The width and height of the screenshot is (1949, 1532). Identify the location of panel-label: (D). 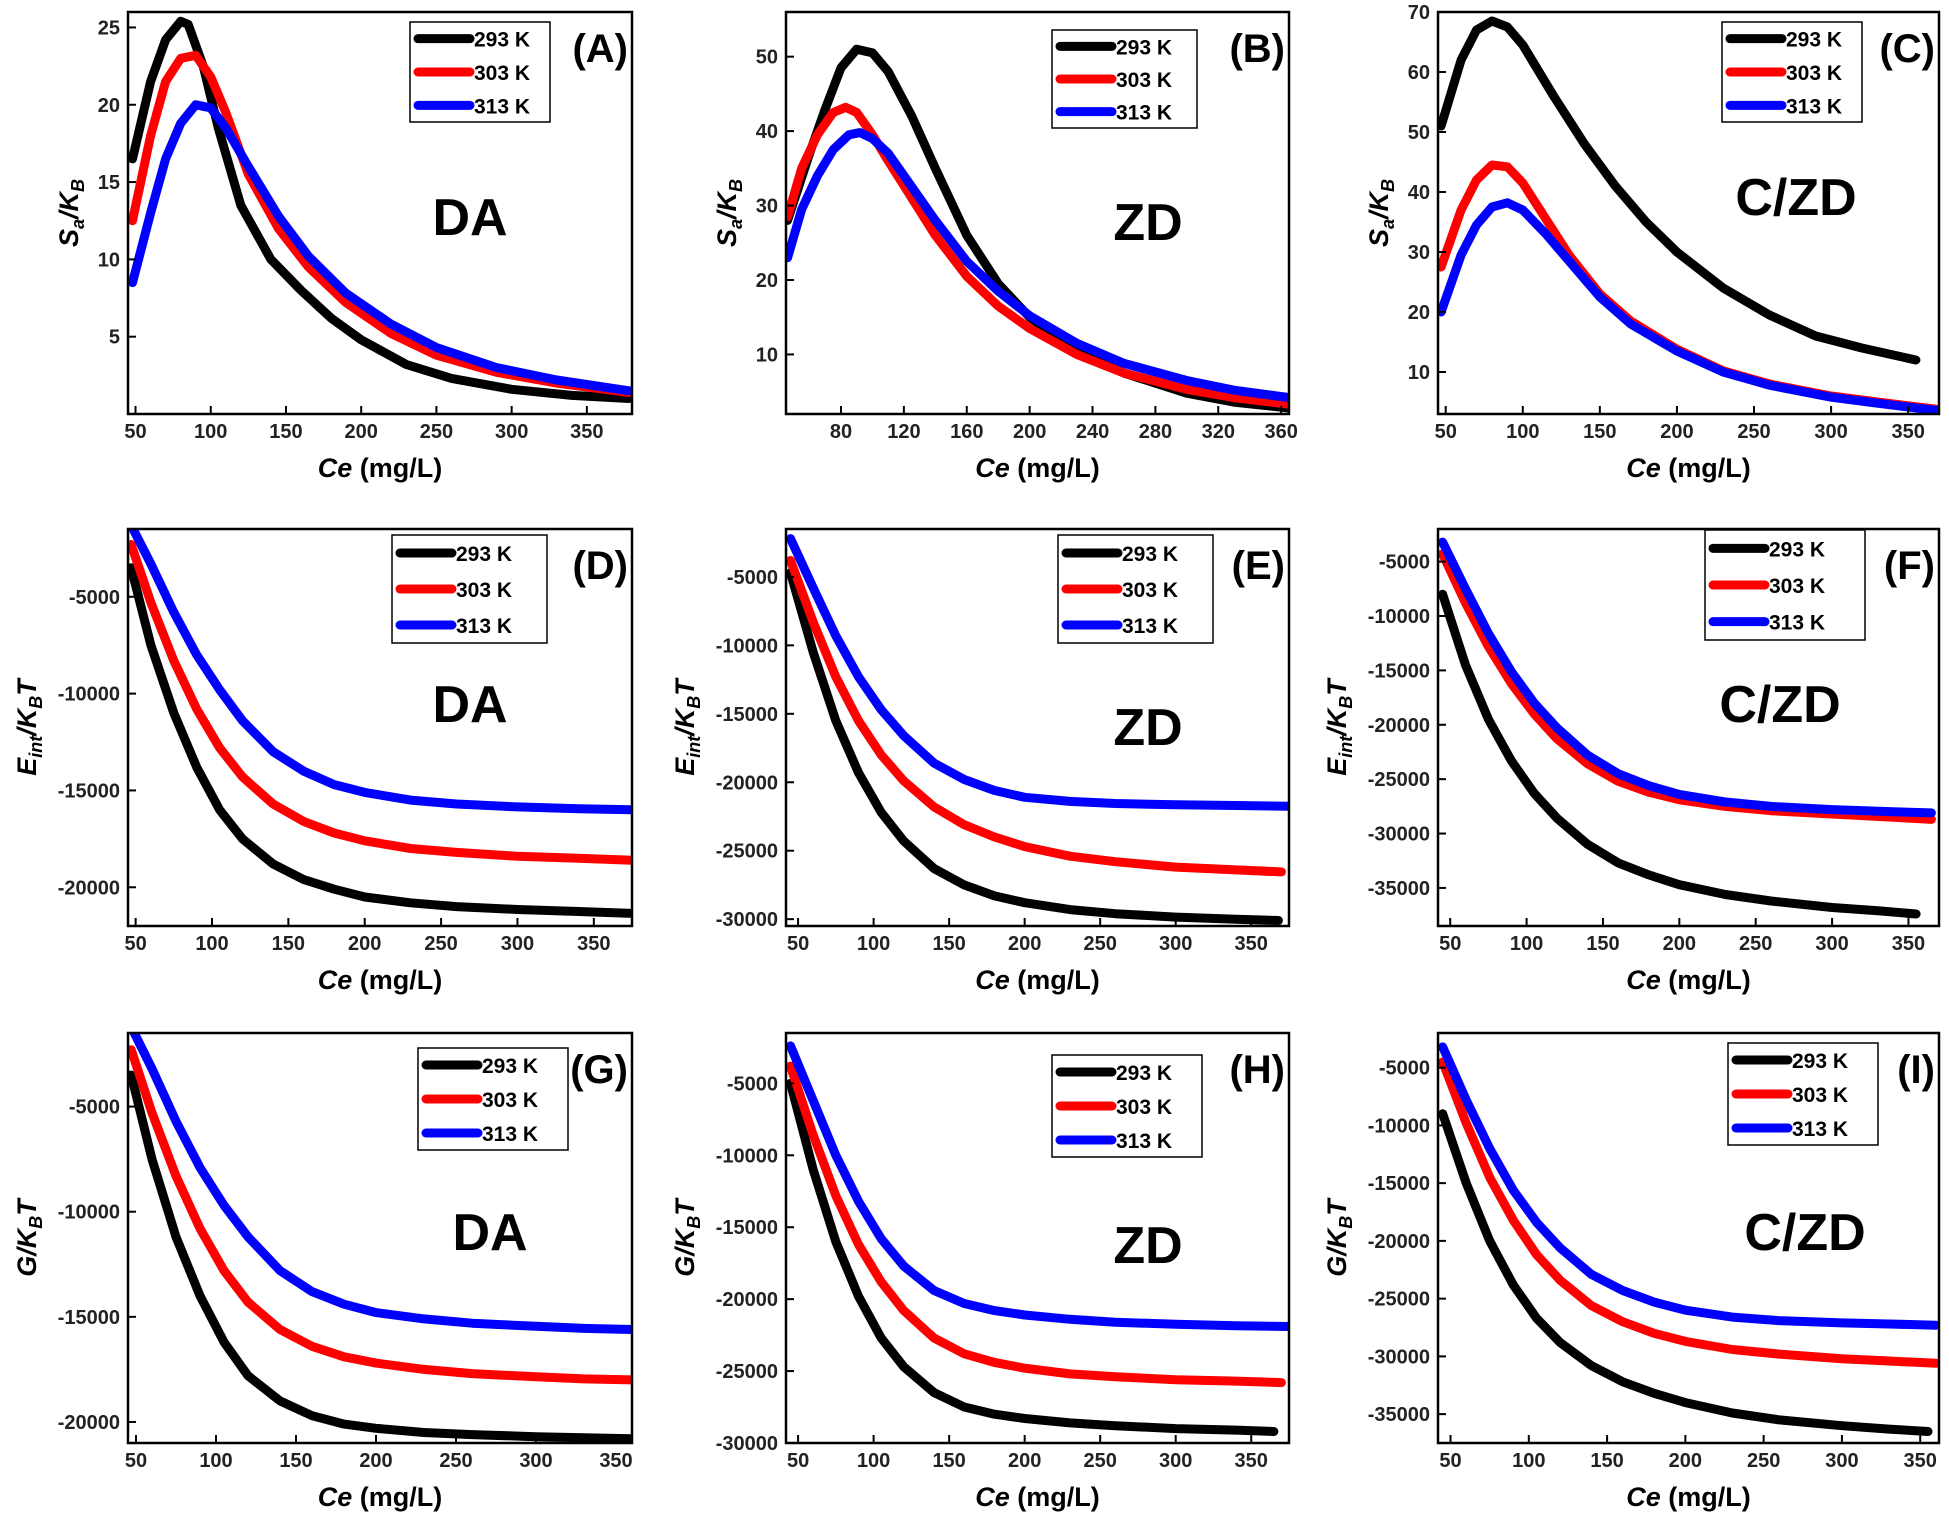
(600, 566).